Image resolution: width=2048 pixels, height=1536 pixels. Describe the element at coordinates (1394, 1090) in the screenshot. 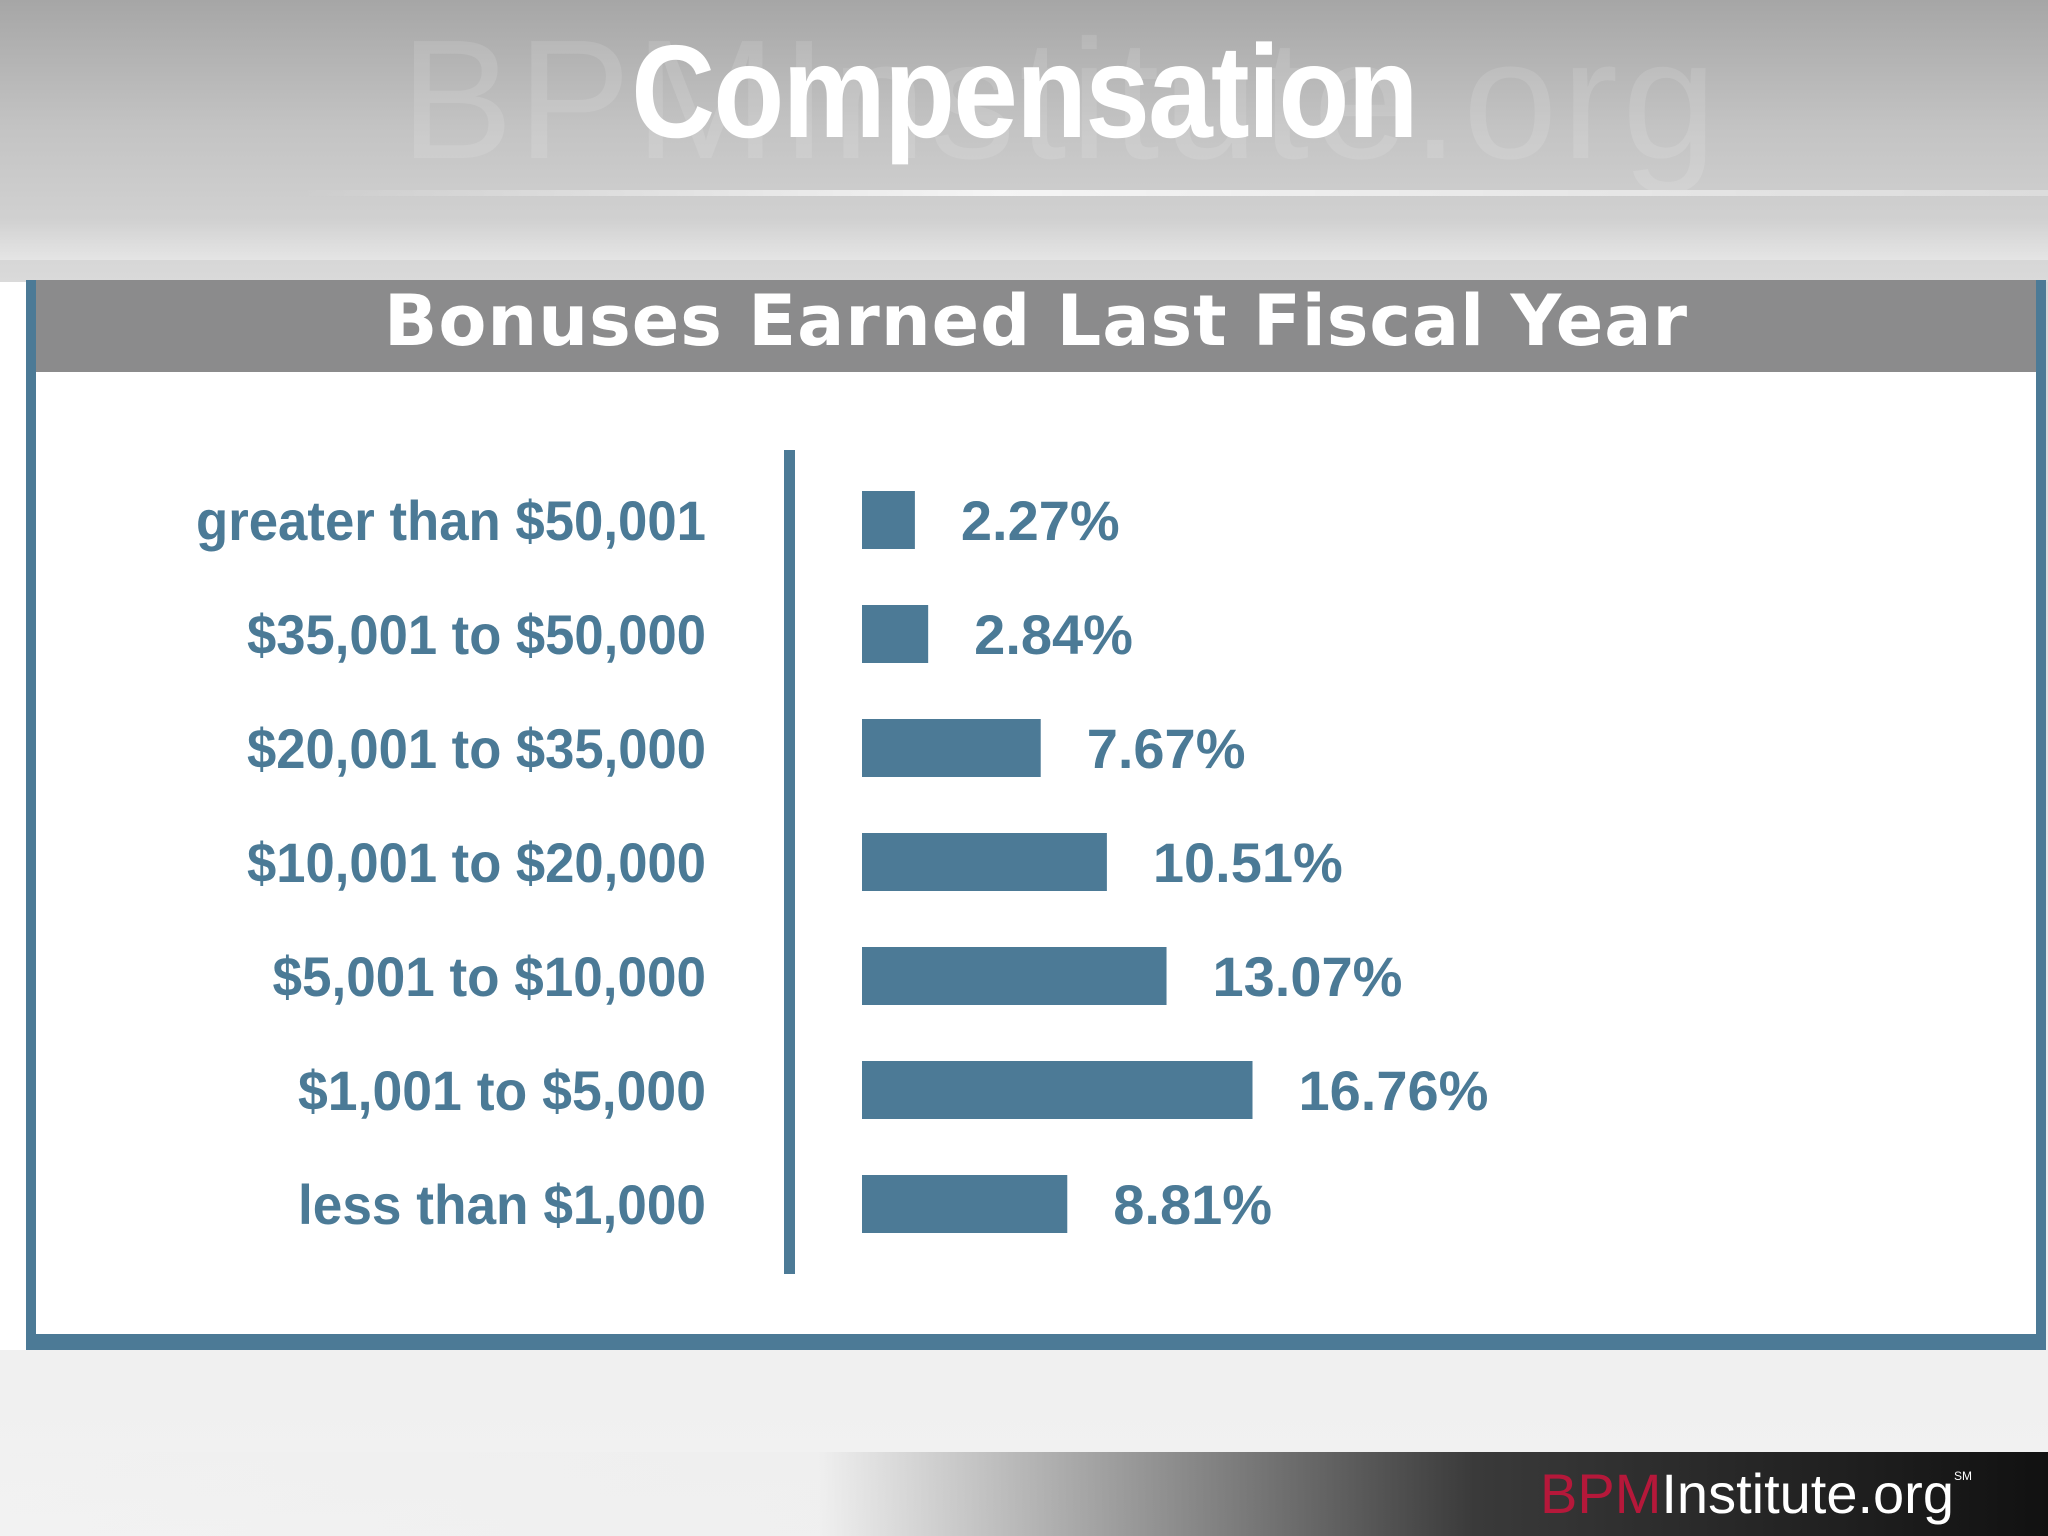

I see `value-label: 16.76%` at that location.